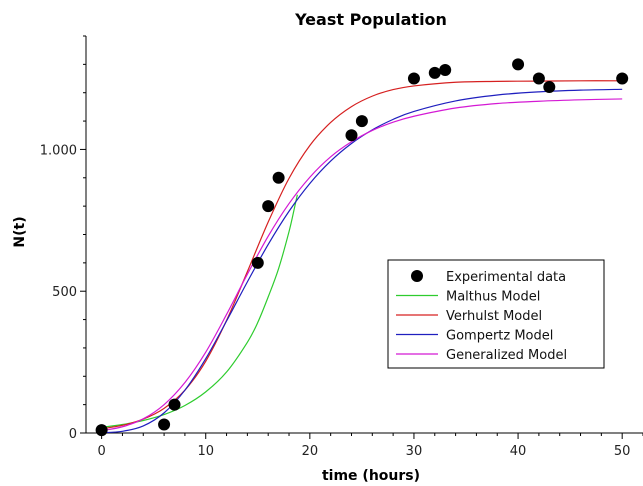  Describe the element at coordinates (64, 292) in the screenshot. I see `y-tick-label: 500` at that location.